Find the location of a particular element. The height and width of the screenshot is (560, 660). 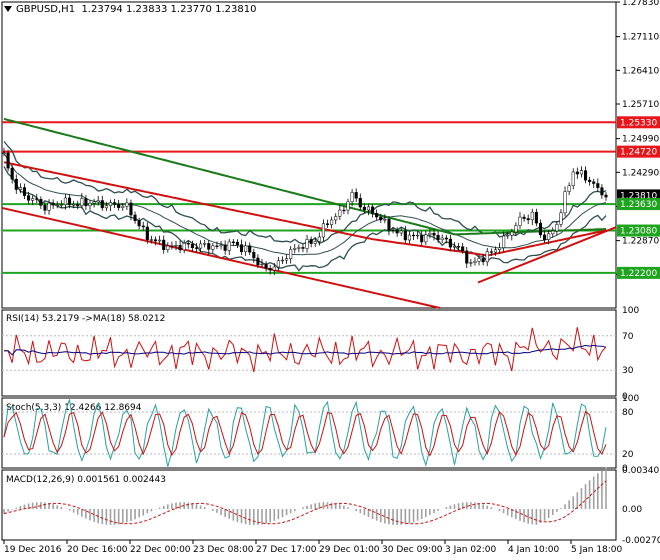

downtrend-line is located at coordinates (221, 257).